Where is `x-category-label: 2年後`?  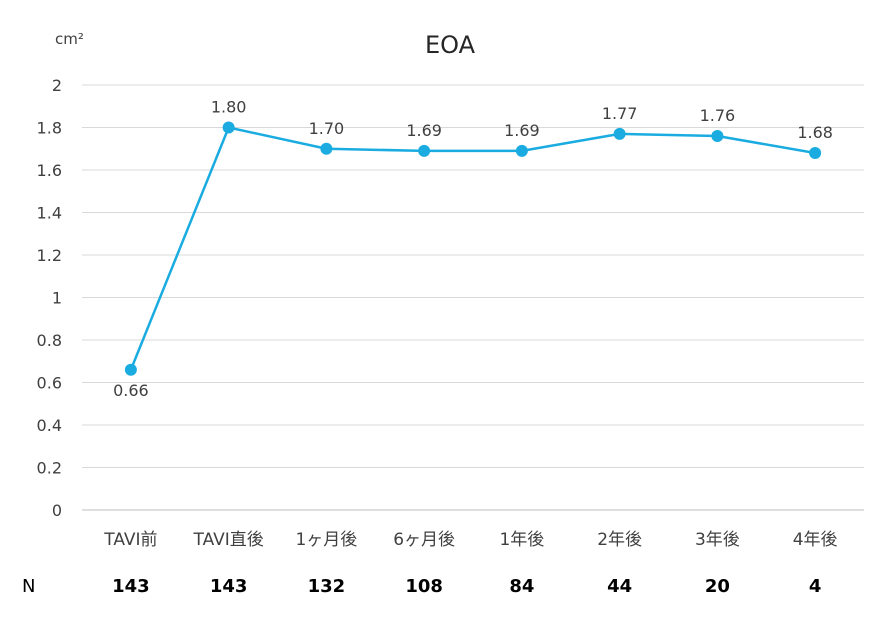 x-category-label: 2年後 is located at coordinates (619, 540).